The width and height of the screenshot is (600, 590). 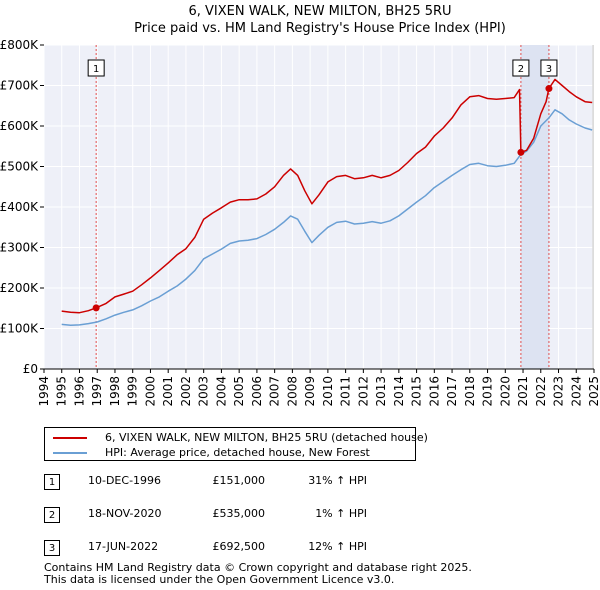 I want to click on x-tick-label: 1998, so click(x=115, y=391).